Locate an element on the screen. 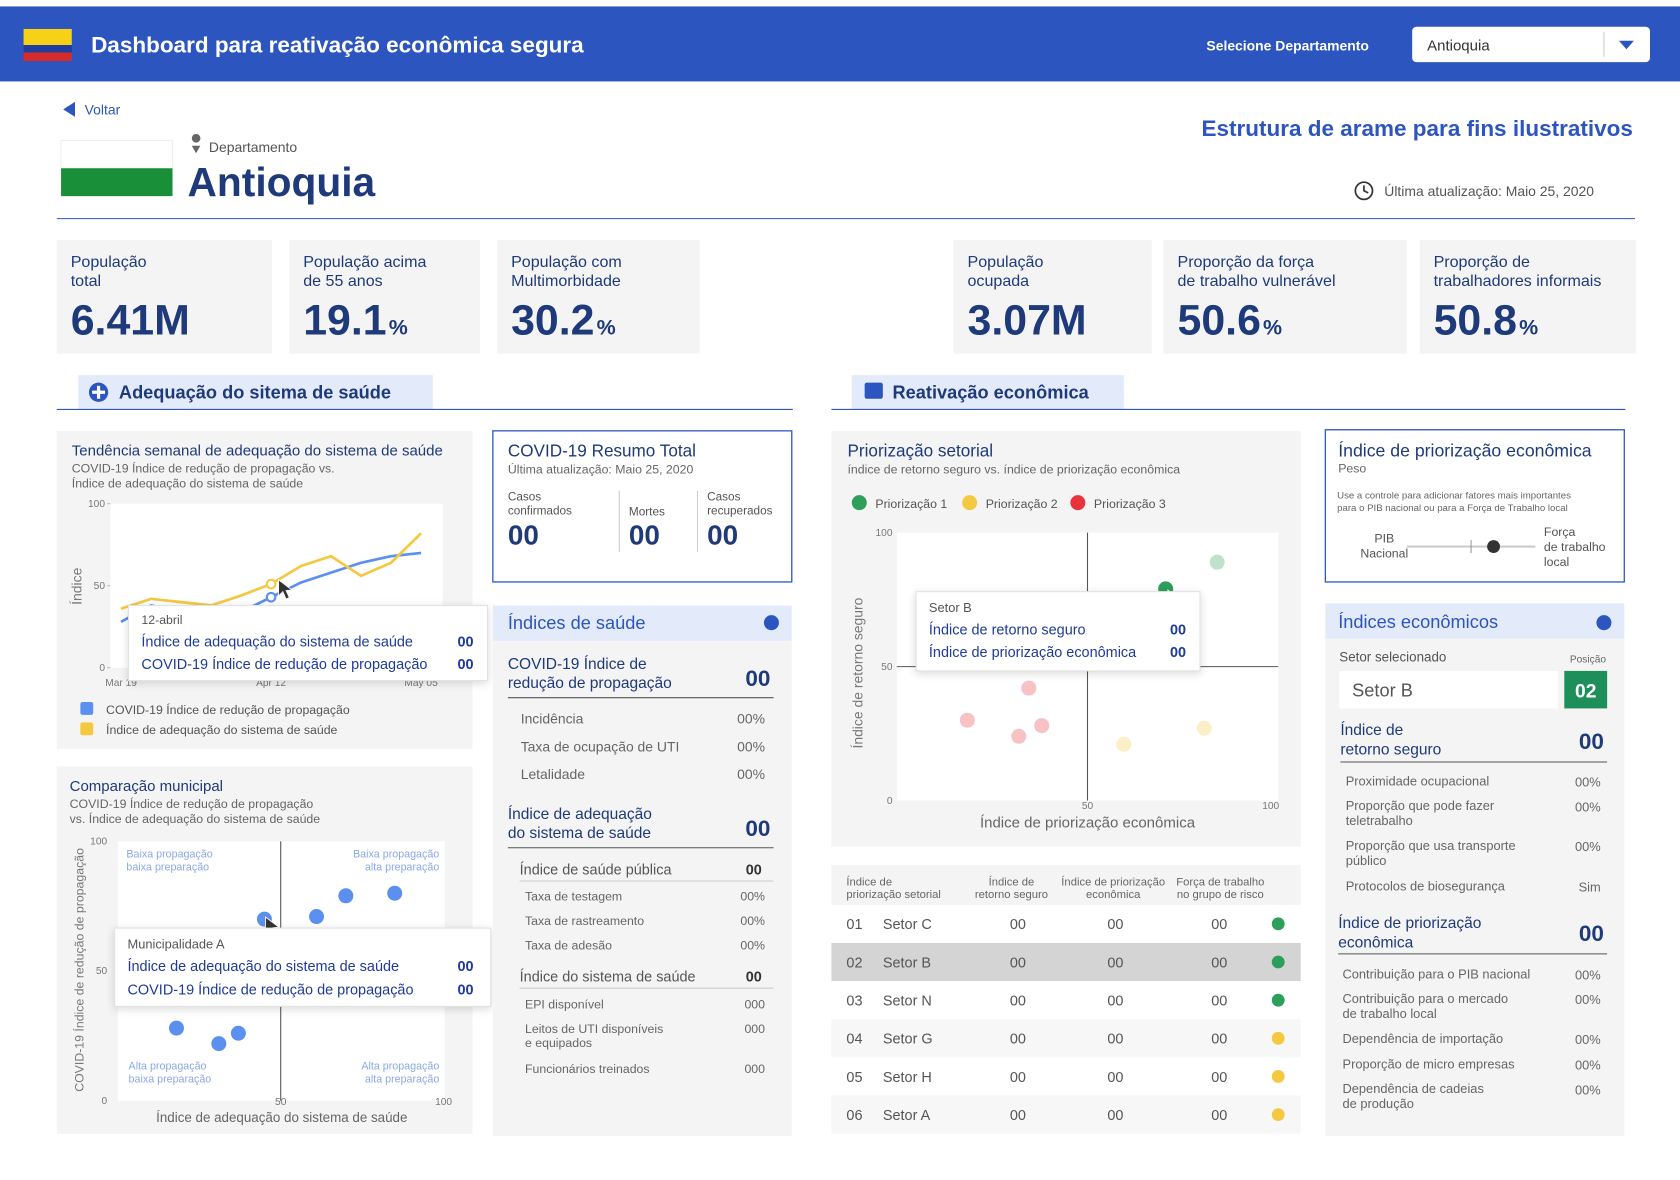 This screenshot has height=1180, width=1680. slider-label: local is located at coordinates (1556, 562).